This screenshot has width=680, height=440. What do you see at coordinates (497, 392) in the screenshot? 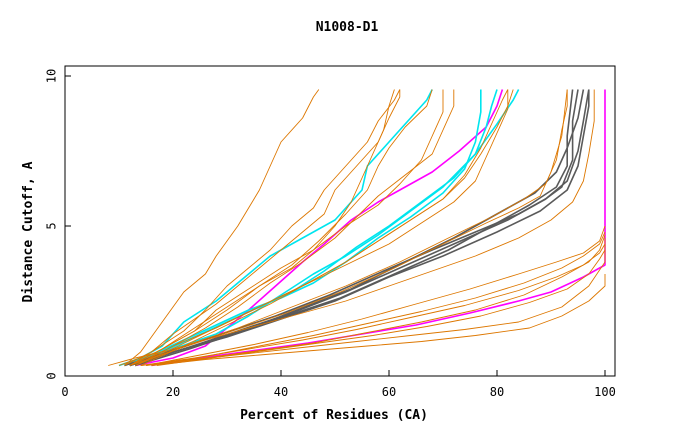
I see `x-tick-label-4: 80` at bounding box center [497, 392].